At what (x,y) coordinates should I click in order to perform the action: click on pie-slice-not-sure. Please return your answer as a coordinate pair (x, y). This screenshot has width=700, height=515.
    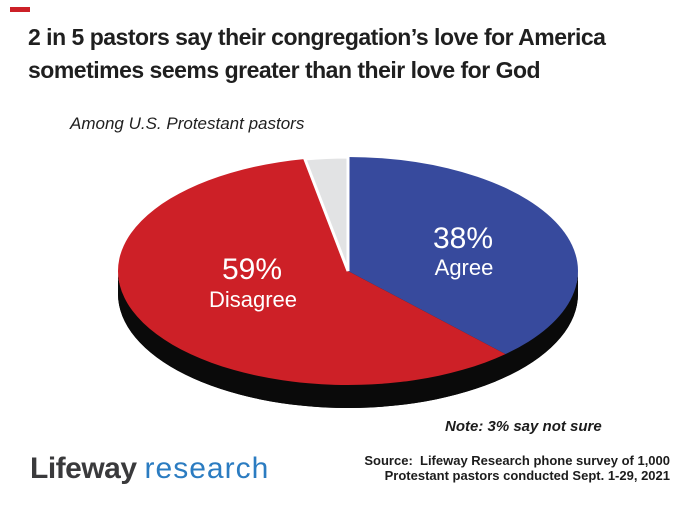
    Looking at the image, I should click on (326, 213).